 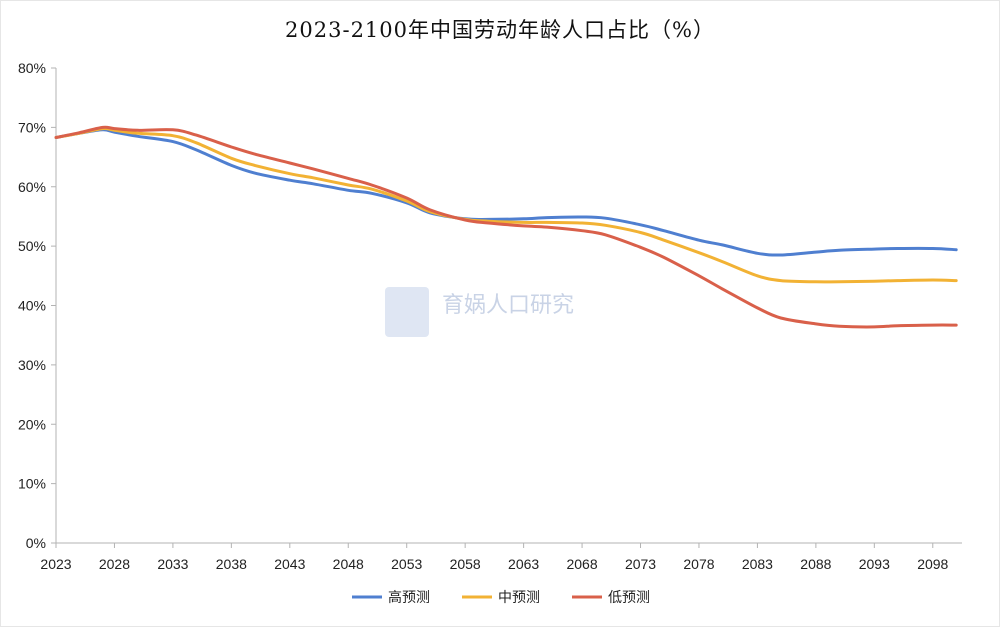 What do you see at coordinates (36, 543) in the screenshot?
I see `y-tick-label: 0%` at bounding box center [36, 543].